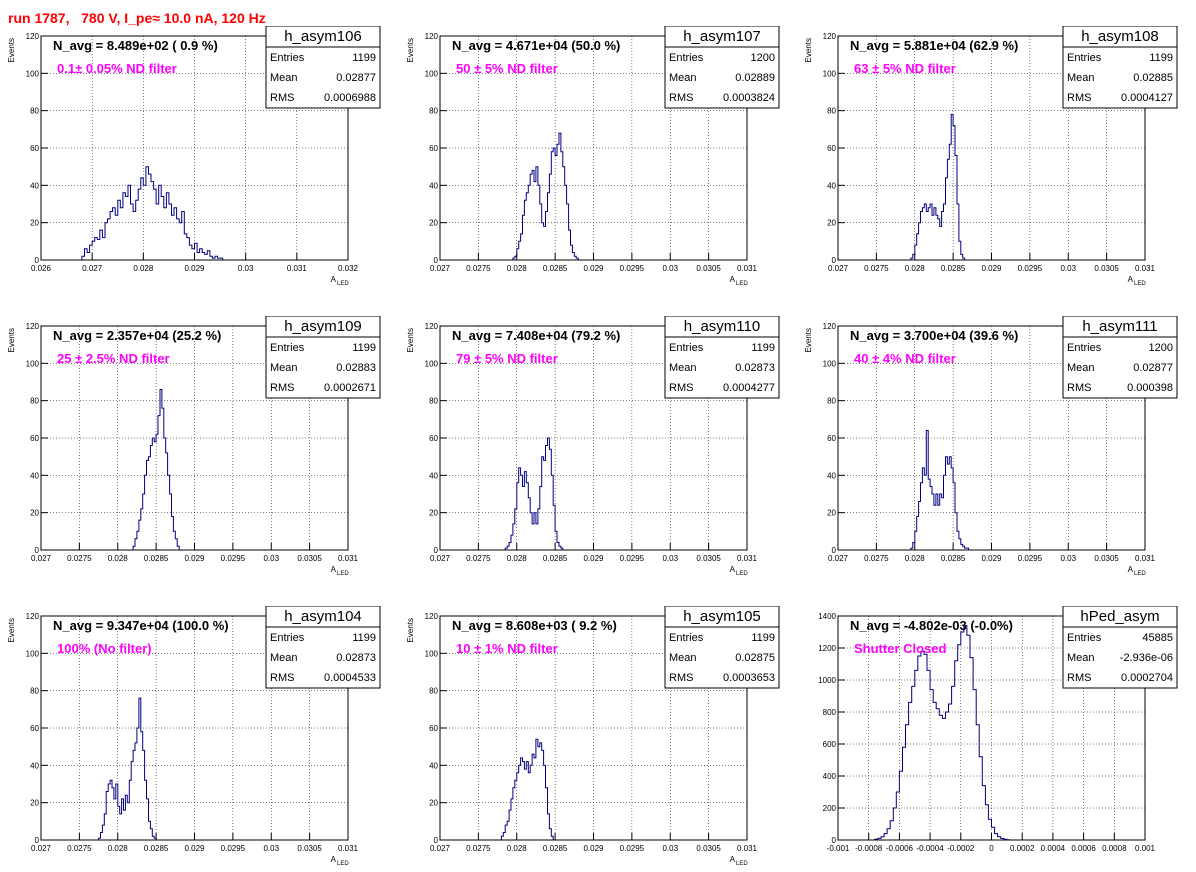  Describe the element at coordinates (755, 658) in the screenshot. I see `stats-value: 0.02875` at that location.